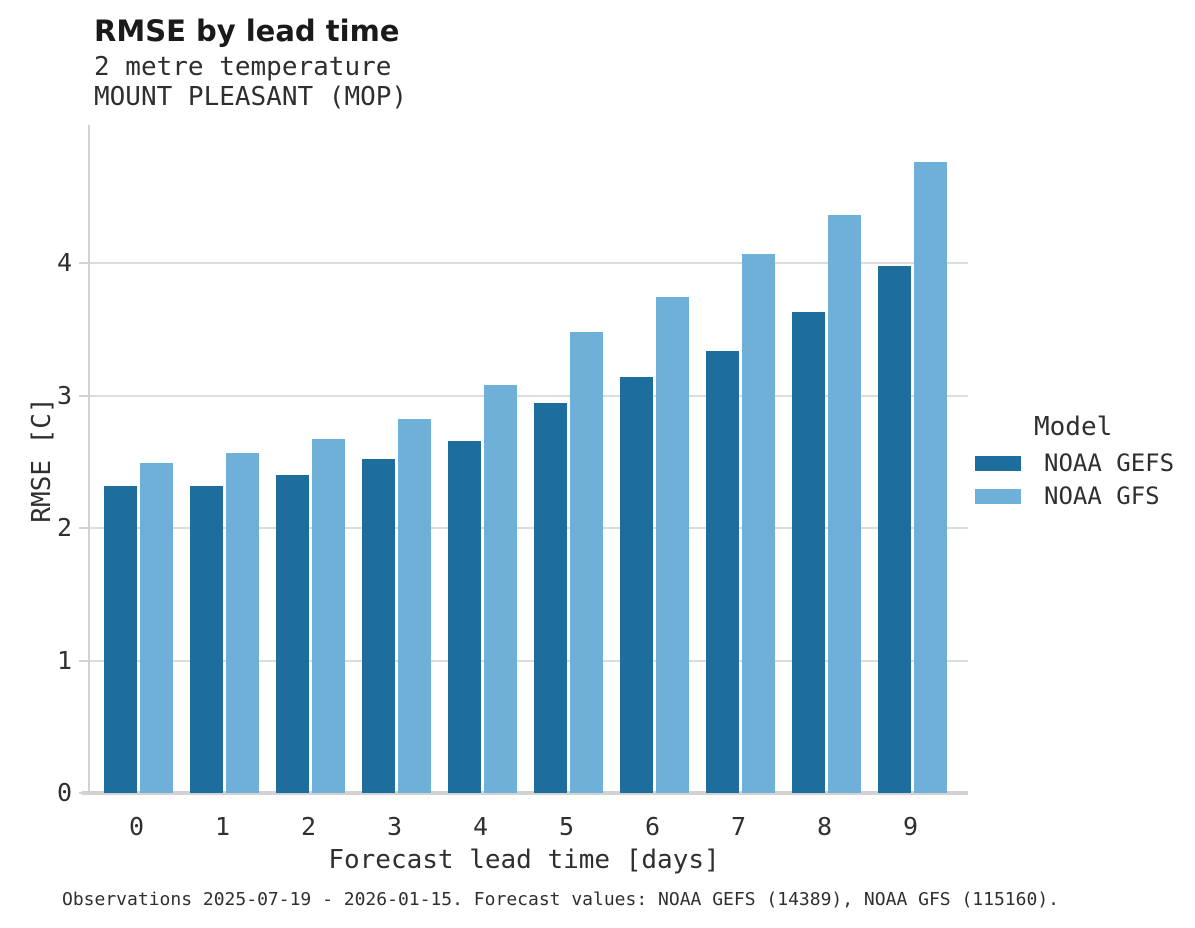 The width and height of the screenshot is (1195, 928). I want to click on y-tick-label-1: 1, so click(64, 660).